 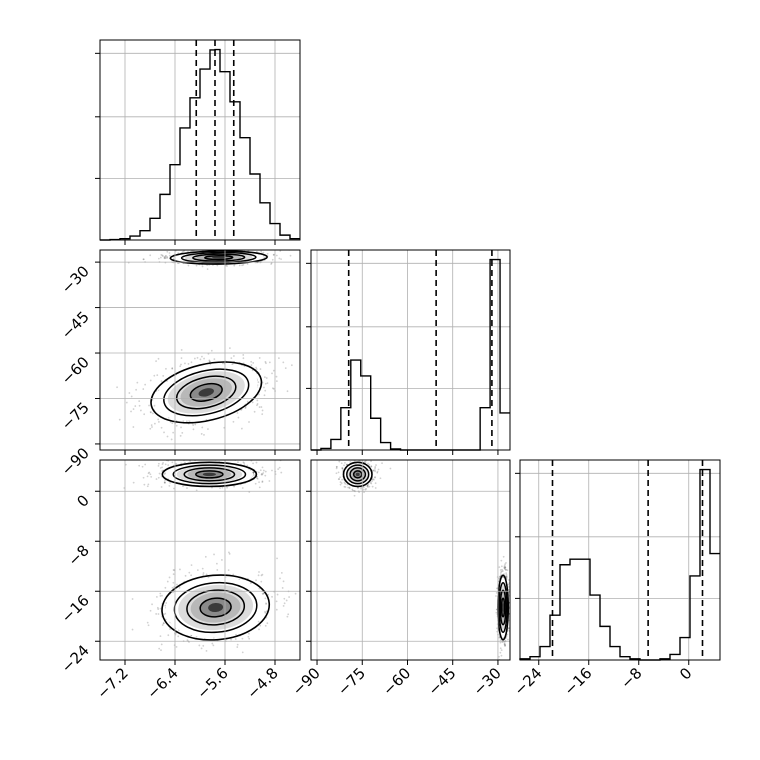 I want to click on contour-line, so click(x=216, y=607).